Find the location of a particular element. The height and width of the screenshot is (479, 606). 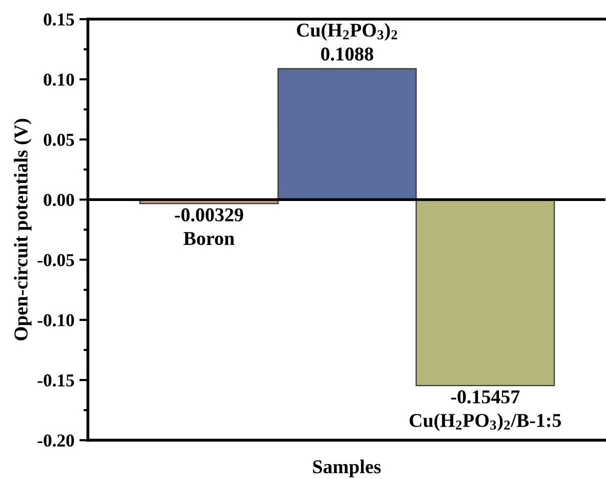

x-axis-title: Samples is located at coordinates (347, 469).